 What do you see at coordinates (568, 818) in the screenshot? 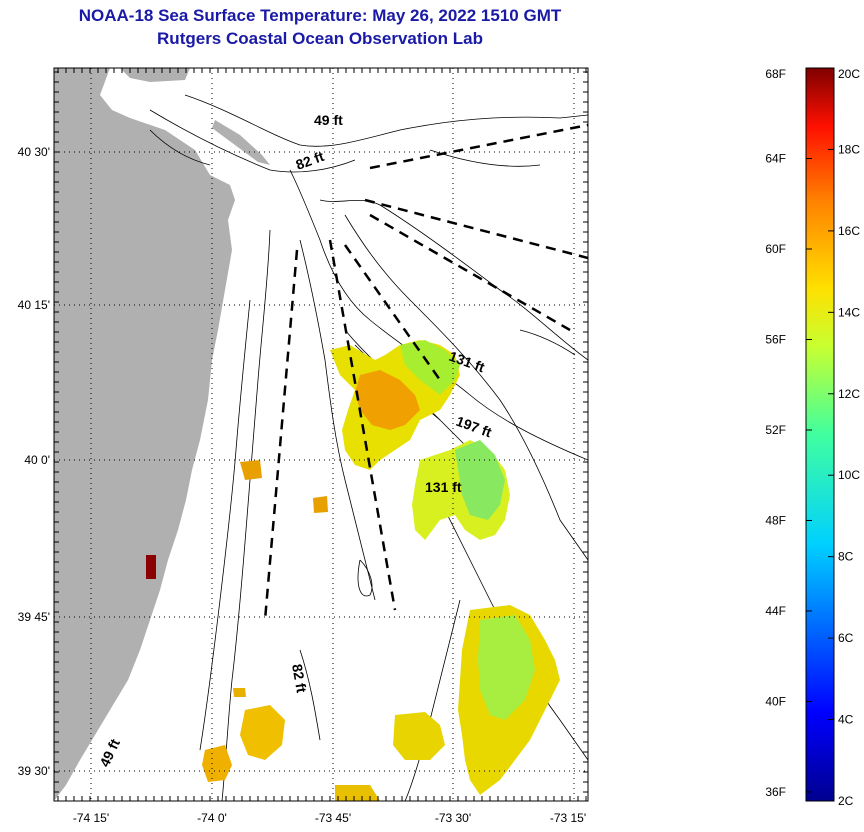
I see `lon-label-73-15: -73 15'` at bounding box center [568, 818].